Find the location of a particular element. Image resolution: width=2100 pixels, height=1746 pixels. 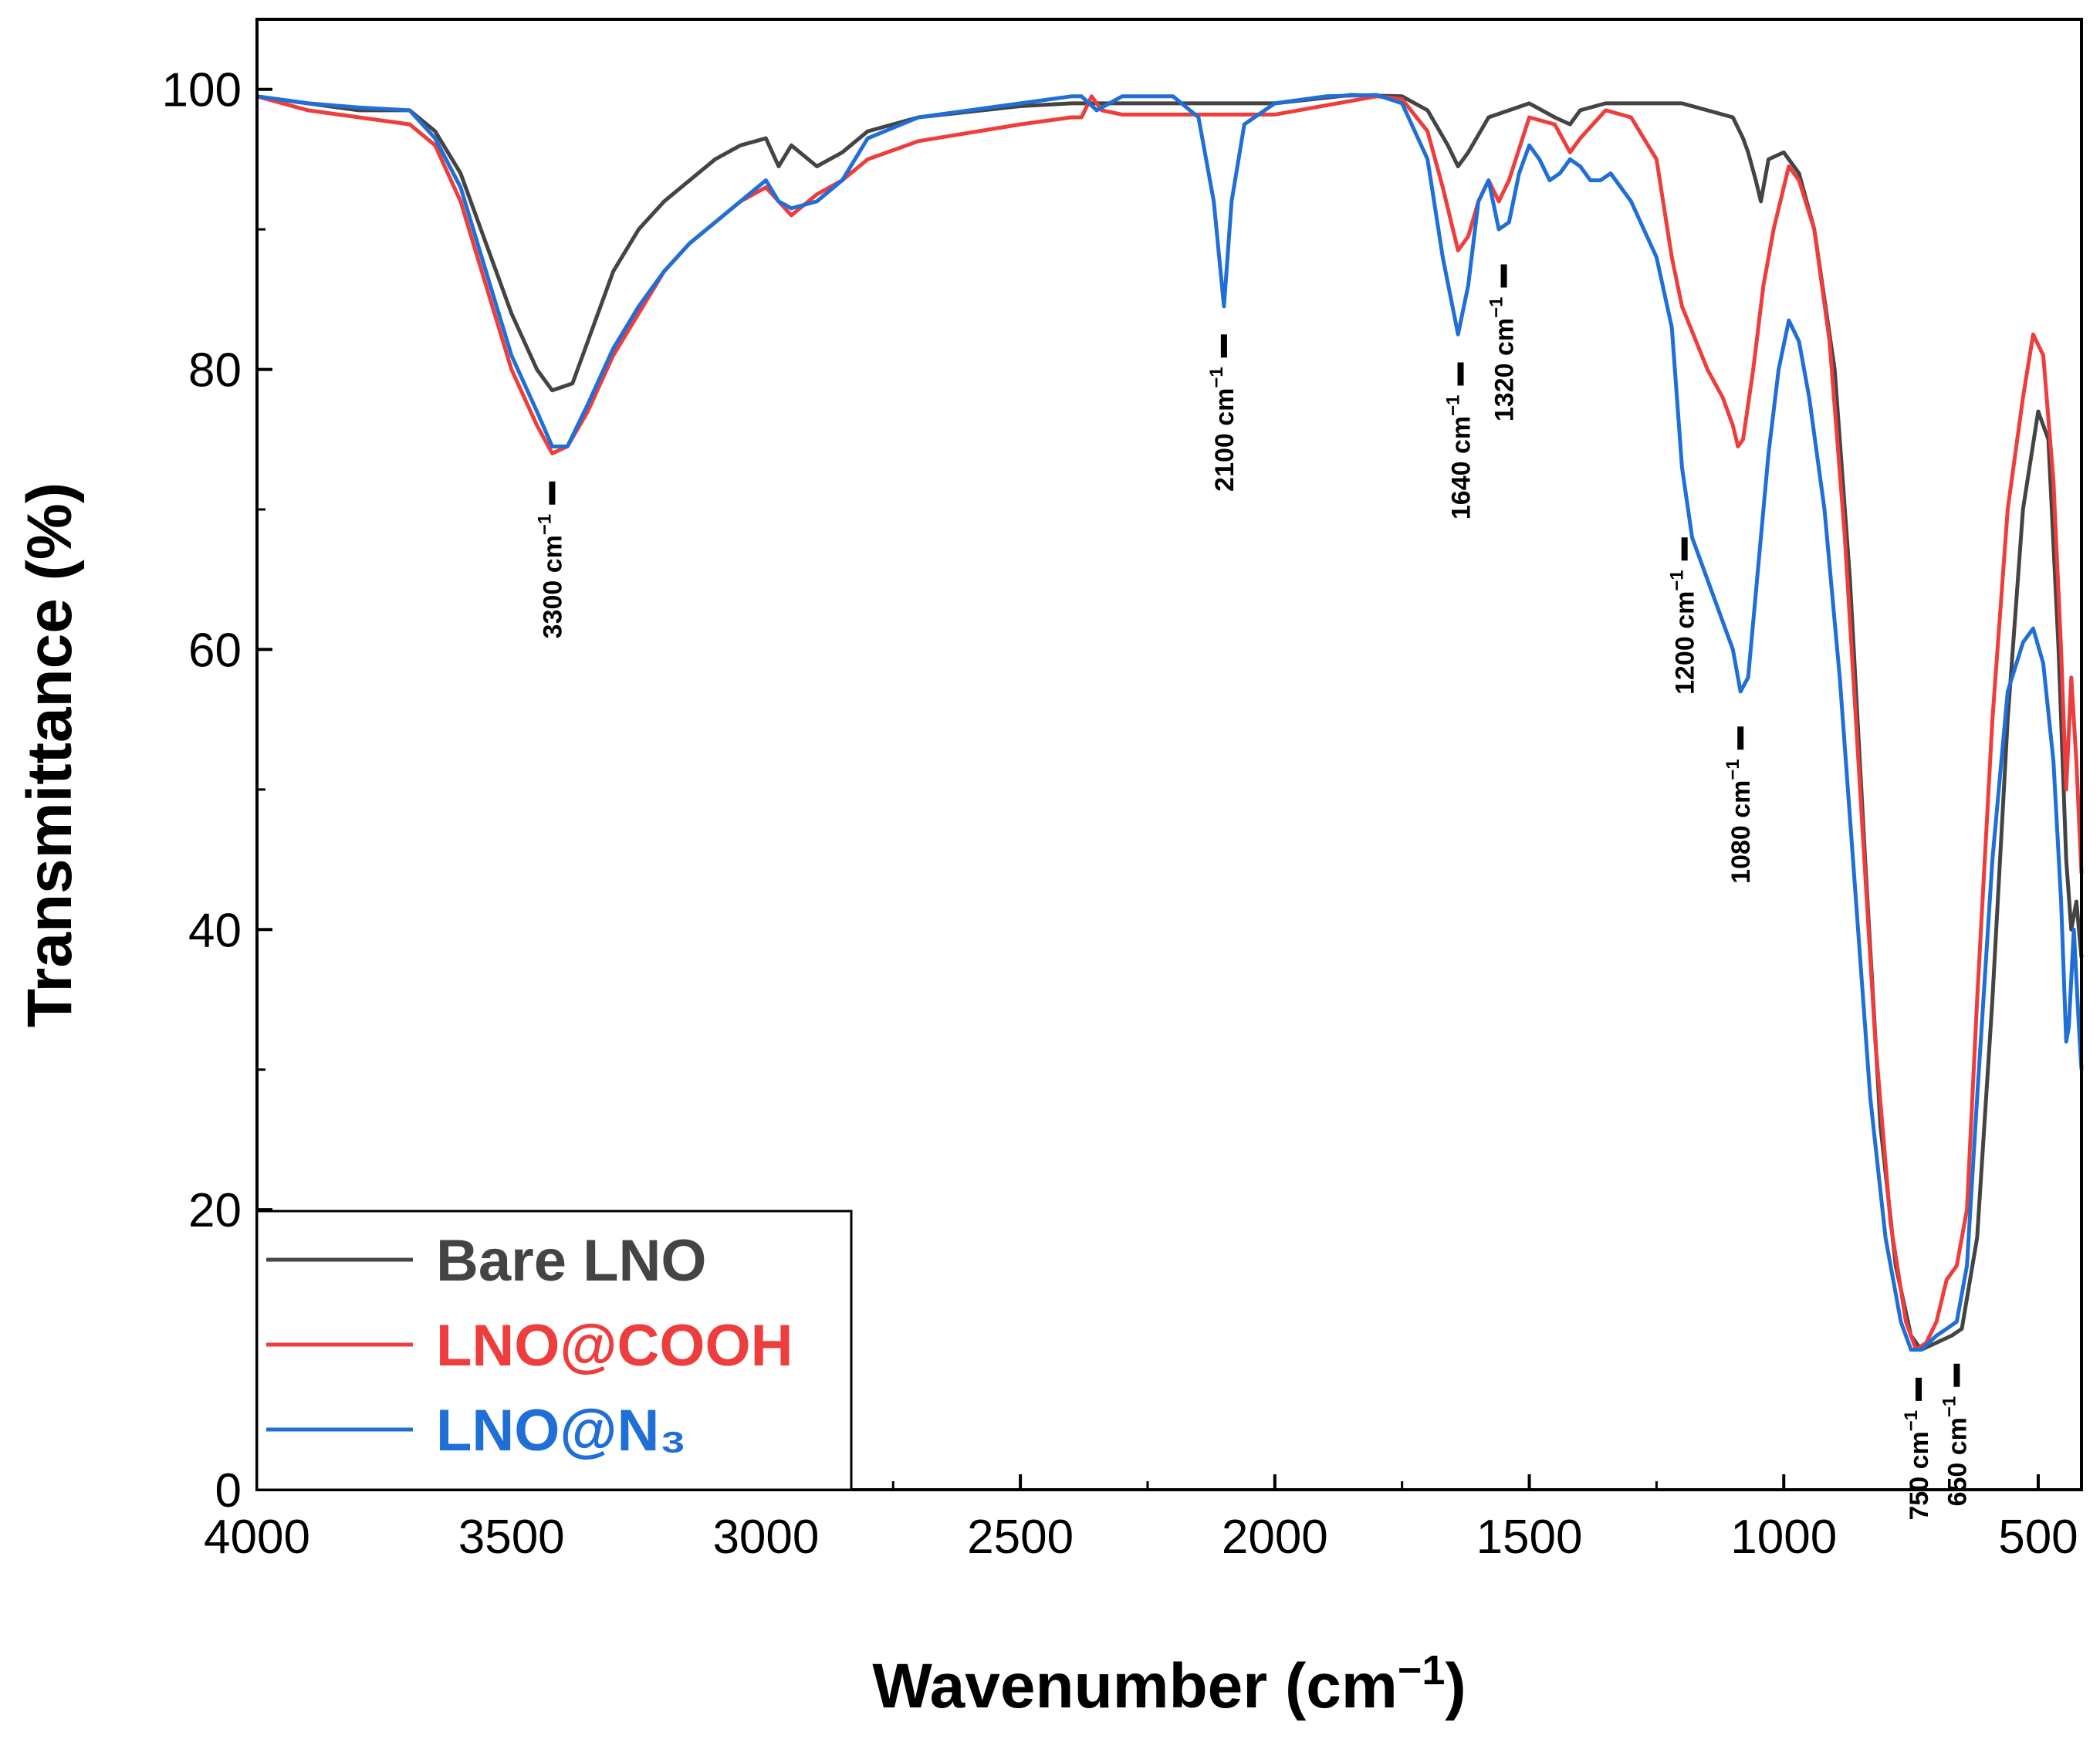

x-tick-label: 2000 is located at coordinates (1275, 1537).